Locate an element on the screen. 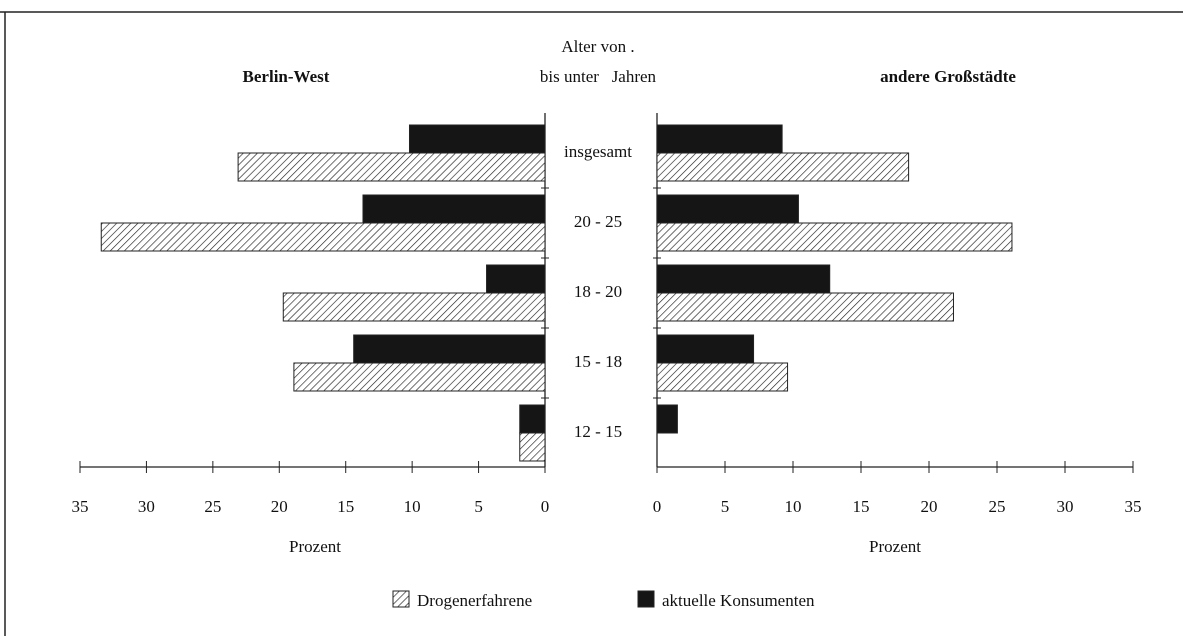 This screenshot has height=636, width=1183. panel-title: Berlin-West is located at coordinates (286, 76).